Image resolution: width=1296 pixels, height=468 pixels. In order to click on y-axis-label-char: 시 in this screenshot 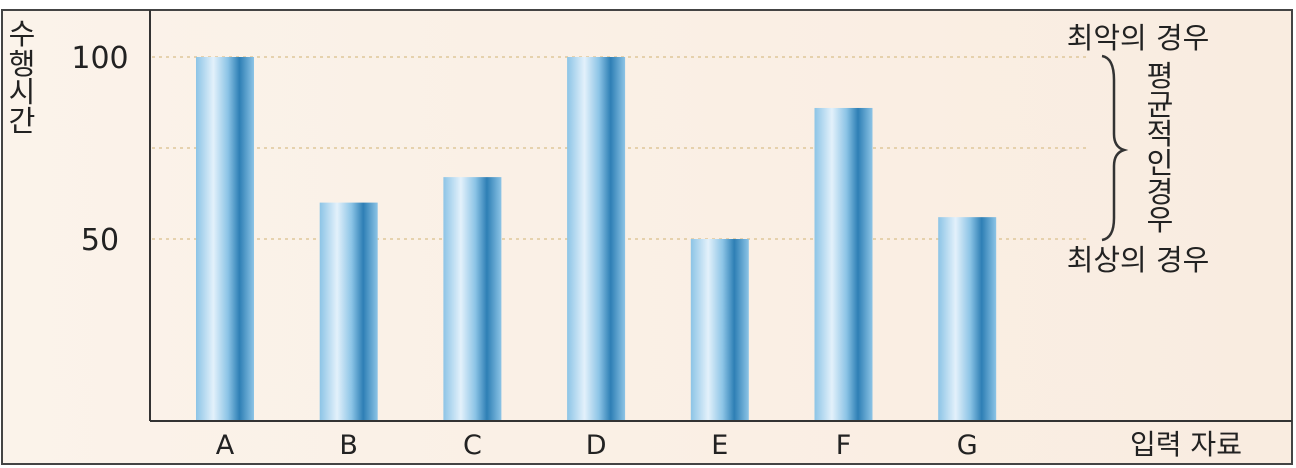, I will do `click(22, 92)`.